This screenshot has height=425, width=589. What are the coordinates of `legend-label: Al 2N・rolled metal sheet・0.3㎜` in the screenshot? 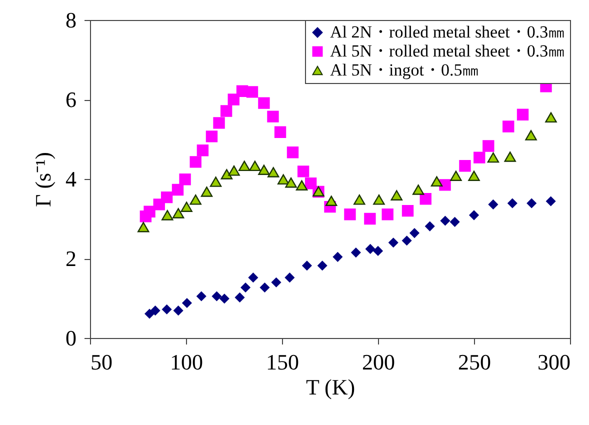 It's located at (448, 32).